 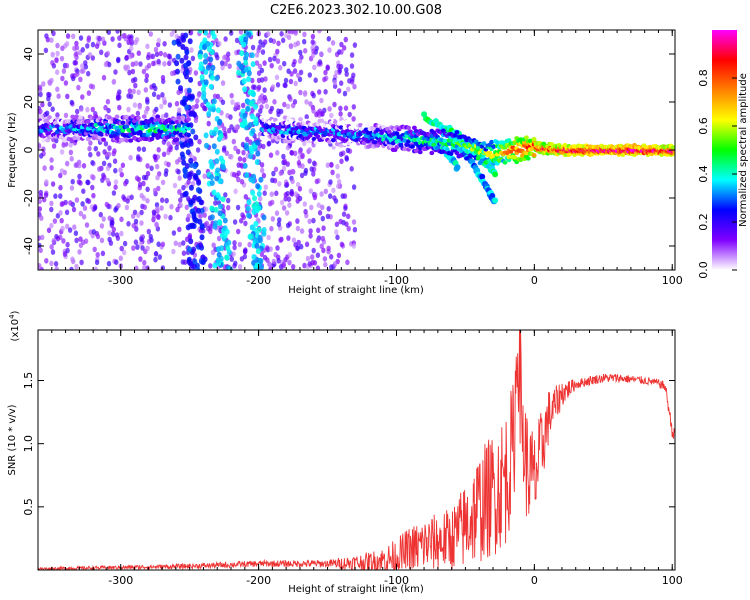 What do you see at coordinates (120, 580) in the screenshot?
I see `x-tick-label: -300` at bounding box center [120, 580].